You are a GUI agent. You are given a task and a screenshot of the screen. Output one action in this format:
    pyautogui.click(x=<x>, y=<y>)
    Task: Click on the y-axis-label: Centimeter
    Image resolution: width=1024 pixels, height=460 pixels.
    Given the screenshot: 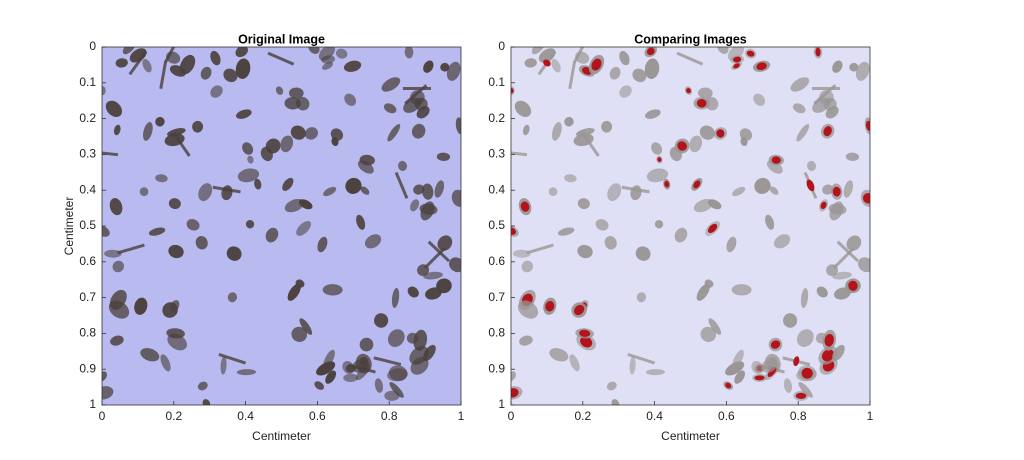 What is the action you would take?
    pyautogui.click(x=69, y=226)
    